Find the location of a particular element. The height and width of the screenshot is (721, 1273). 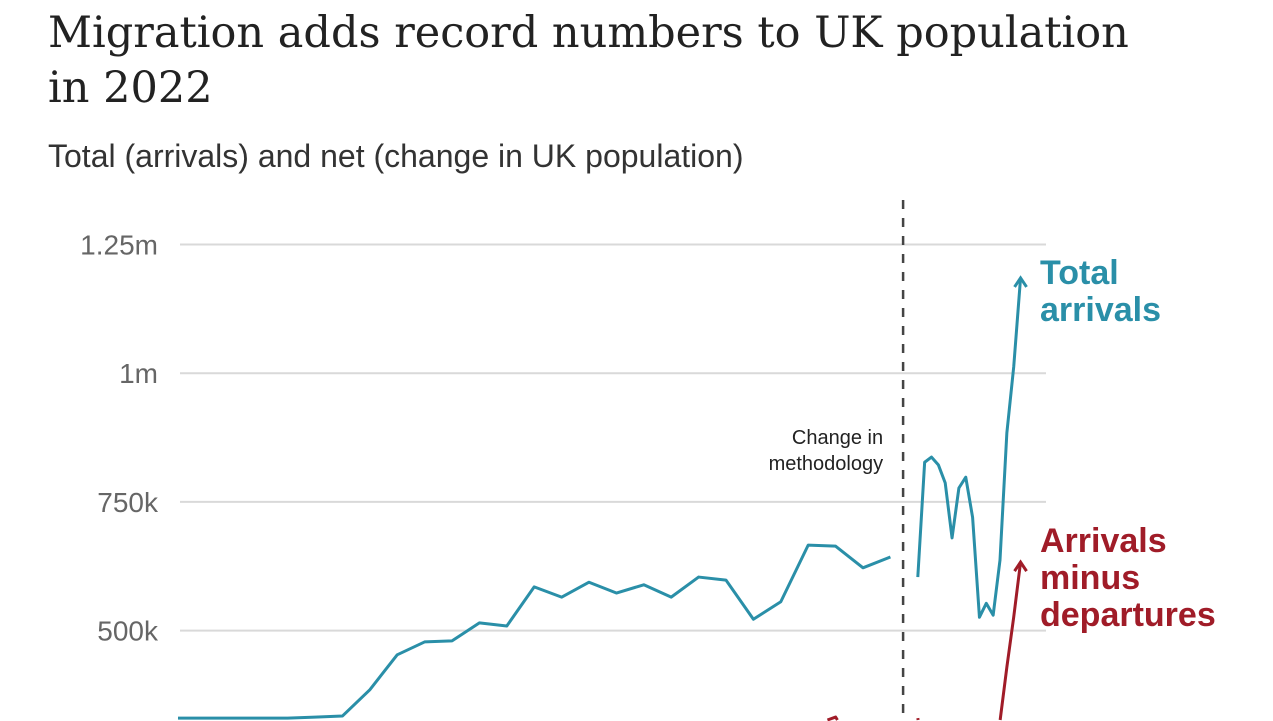

y-tick-label: 500k is located at coordinates (128, 631).